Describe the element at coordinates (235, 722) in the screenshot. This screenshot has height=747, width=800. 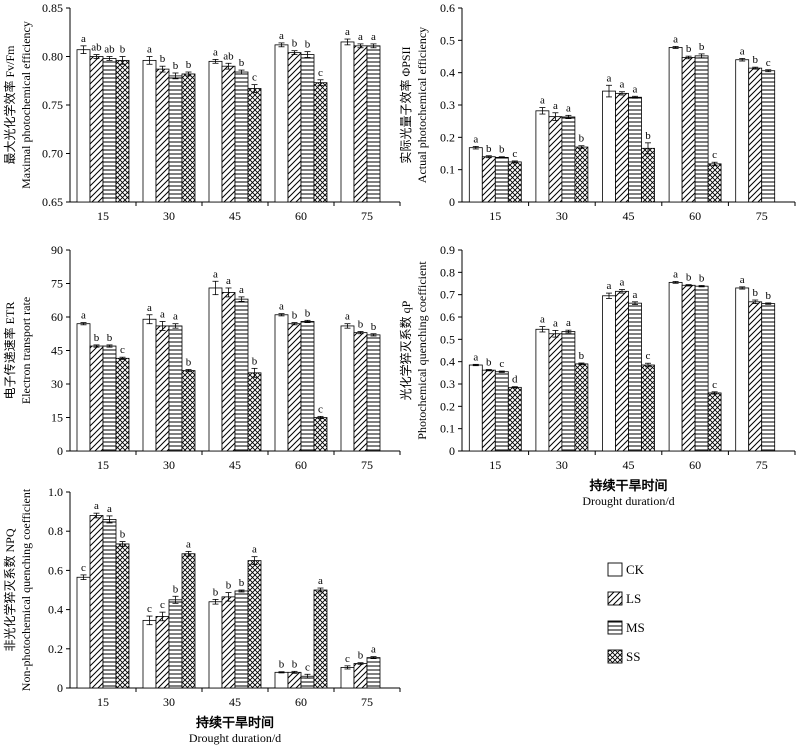
I see `x-axis-title-cn: 持续干旱时间` at that location.